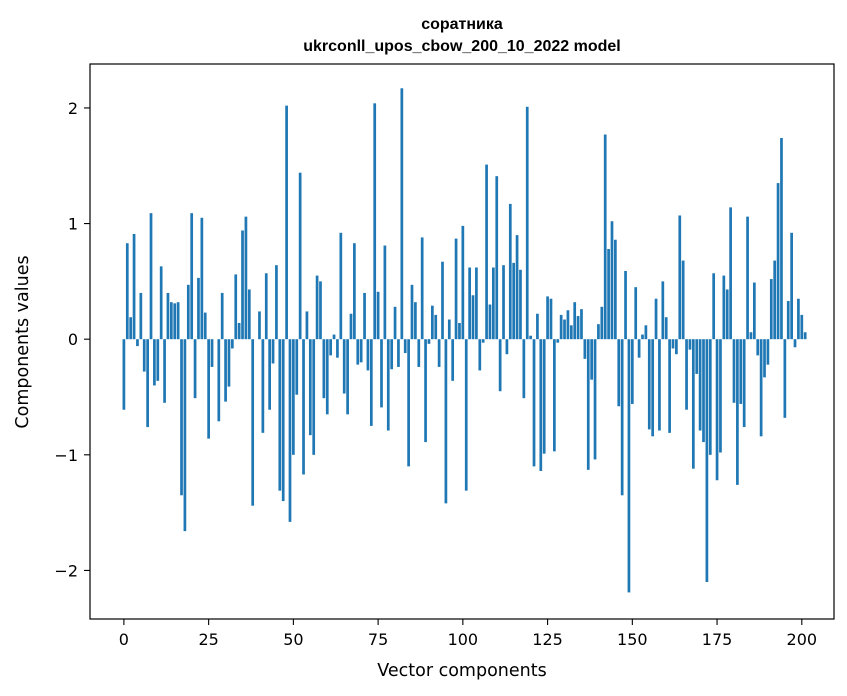  I want to click on x-tick-label: 175, so click(717, 639).